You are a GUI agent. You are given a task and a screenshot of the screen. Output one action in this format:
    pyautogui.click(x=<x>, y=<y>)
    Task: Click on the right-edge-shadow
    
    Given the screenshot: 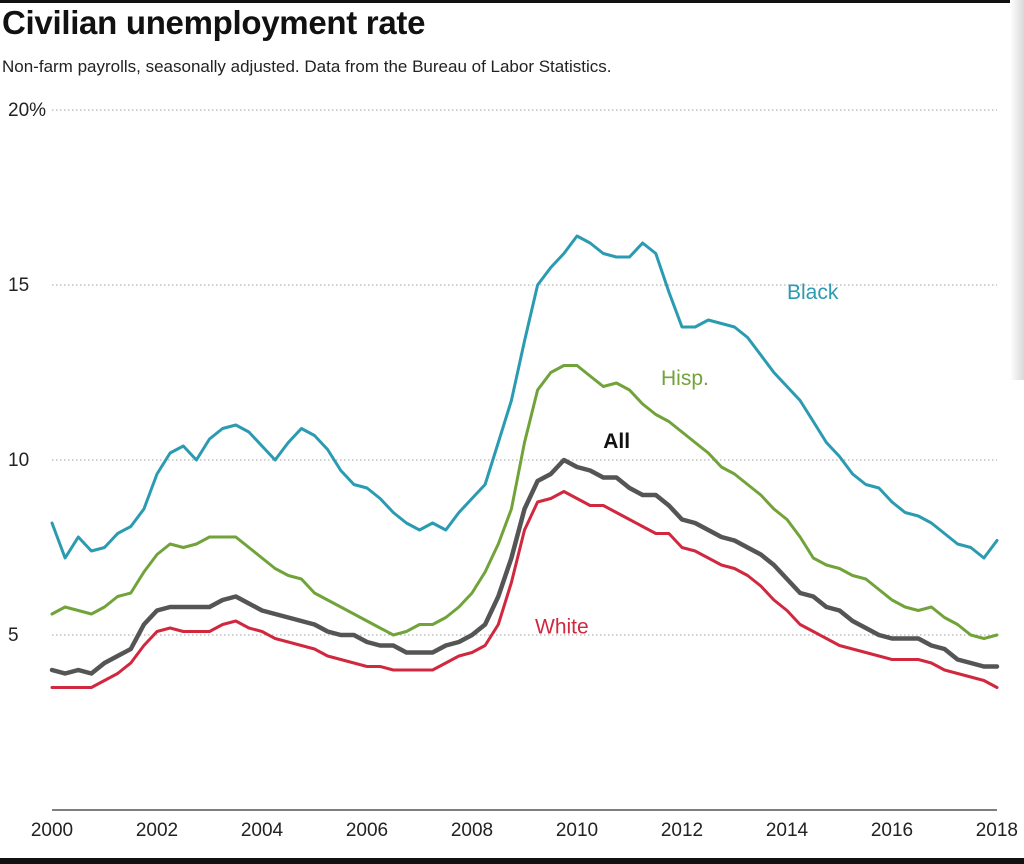 What is the action you would take?
    pyautogui.click(x=1017, y=190)
    